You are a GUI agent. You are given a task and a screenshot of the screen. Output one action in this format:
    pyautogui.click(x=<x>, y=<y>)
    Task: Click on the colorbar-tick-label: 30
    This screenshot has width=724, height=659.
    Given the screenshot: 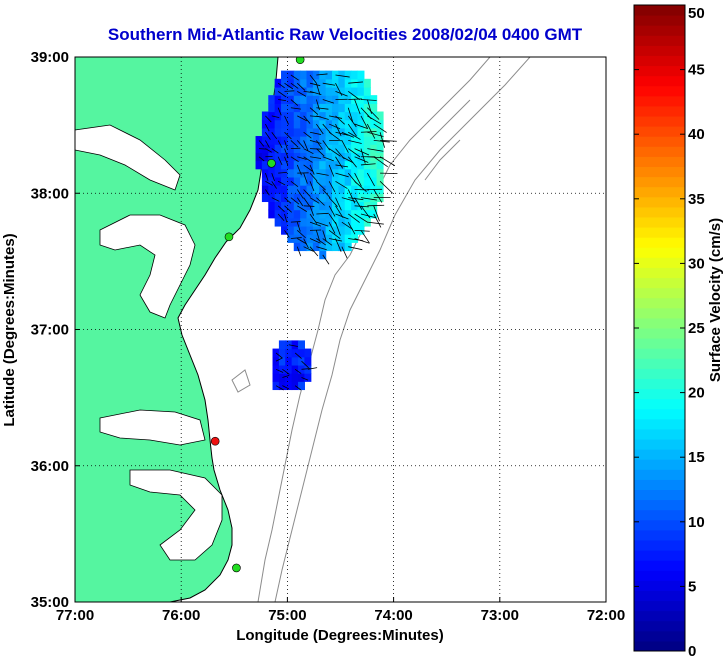 What is the action you would take?
    pyautogui.click(x=696, y=263)
    